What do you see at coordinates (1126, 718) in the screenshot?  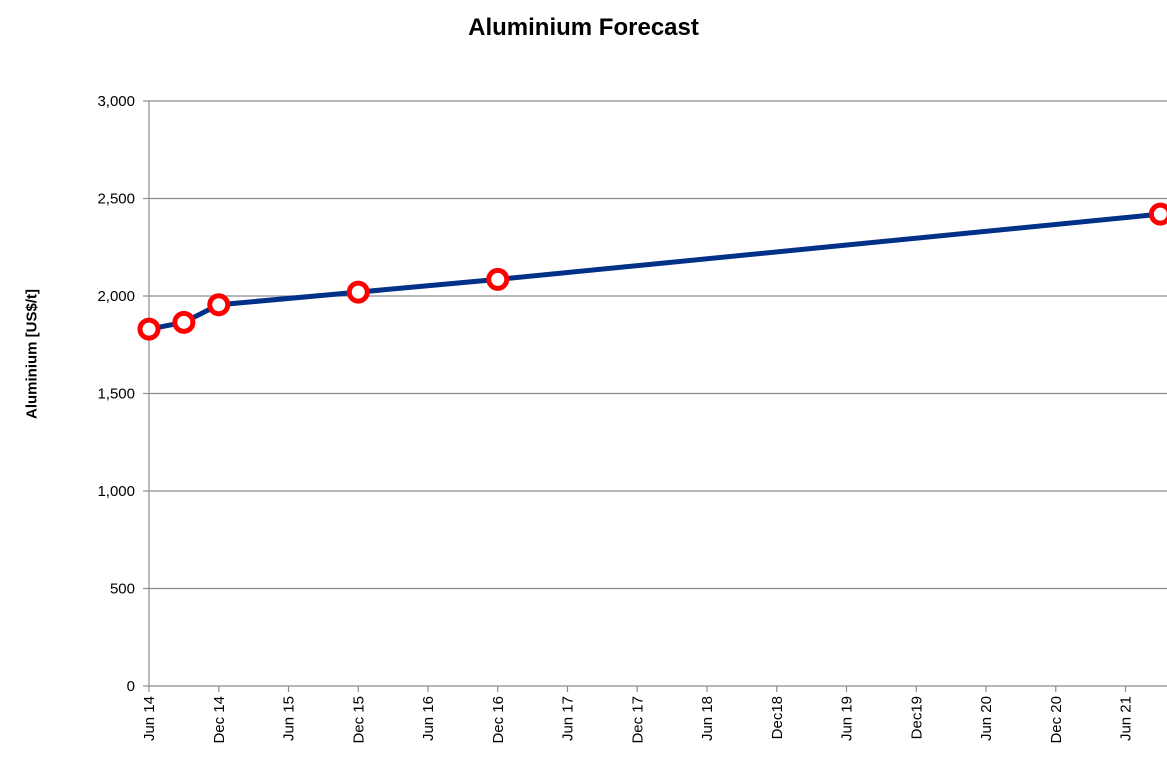 I see `x-tick-label: Jun 21` at bounding box center [1126, 718].